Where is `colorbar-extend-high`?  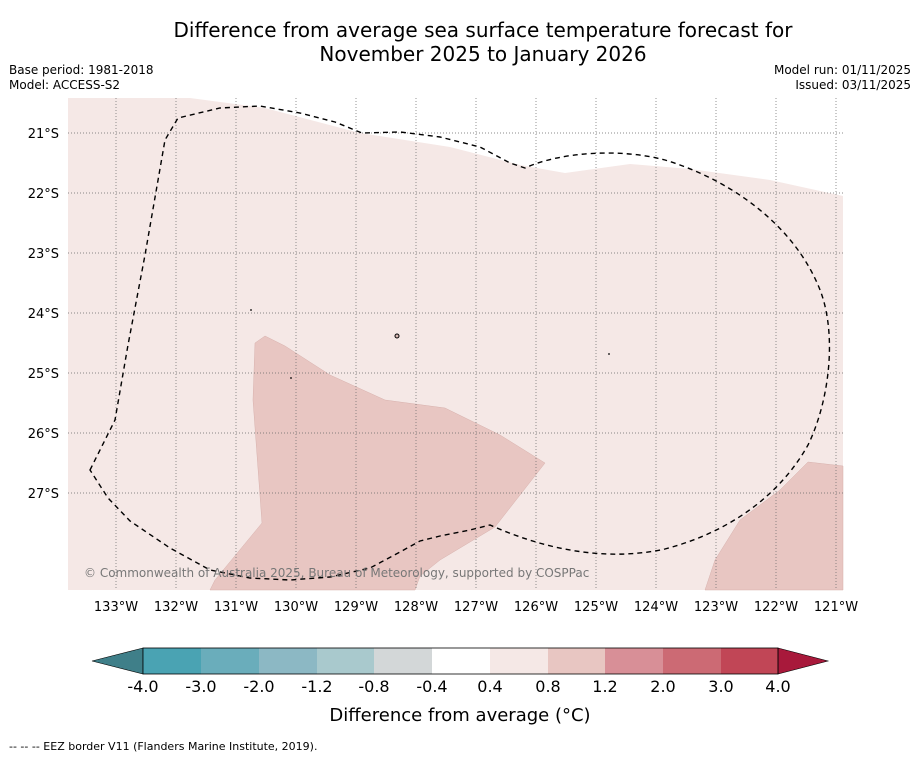
colorbar-extend-high is located at coordinates (803, 661).